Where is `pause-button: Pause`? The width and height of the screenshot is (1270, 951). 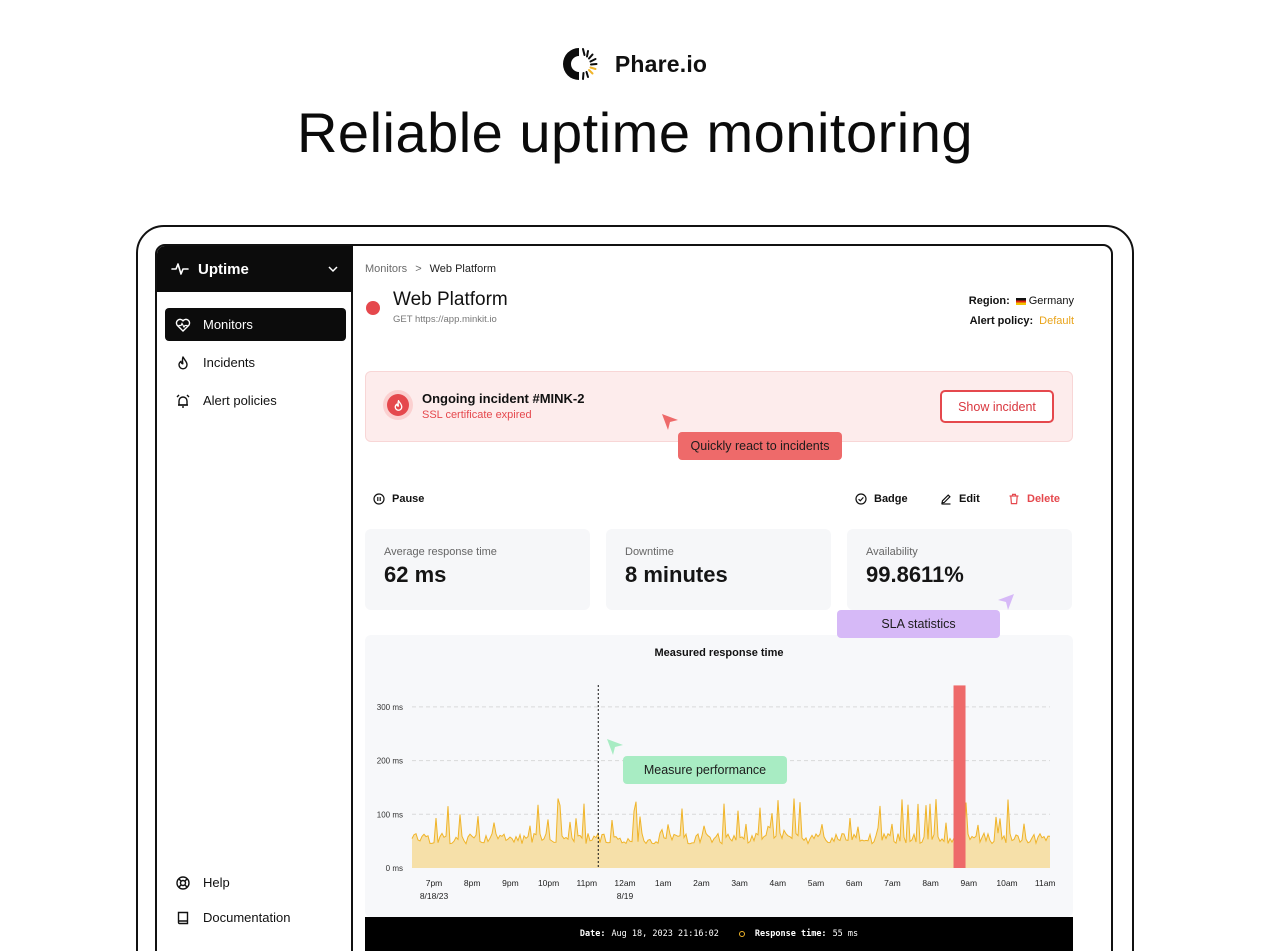
pause-button: Pause is located at coordinates (398, 499).